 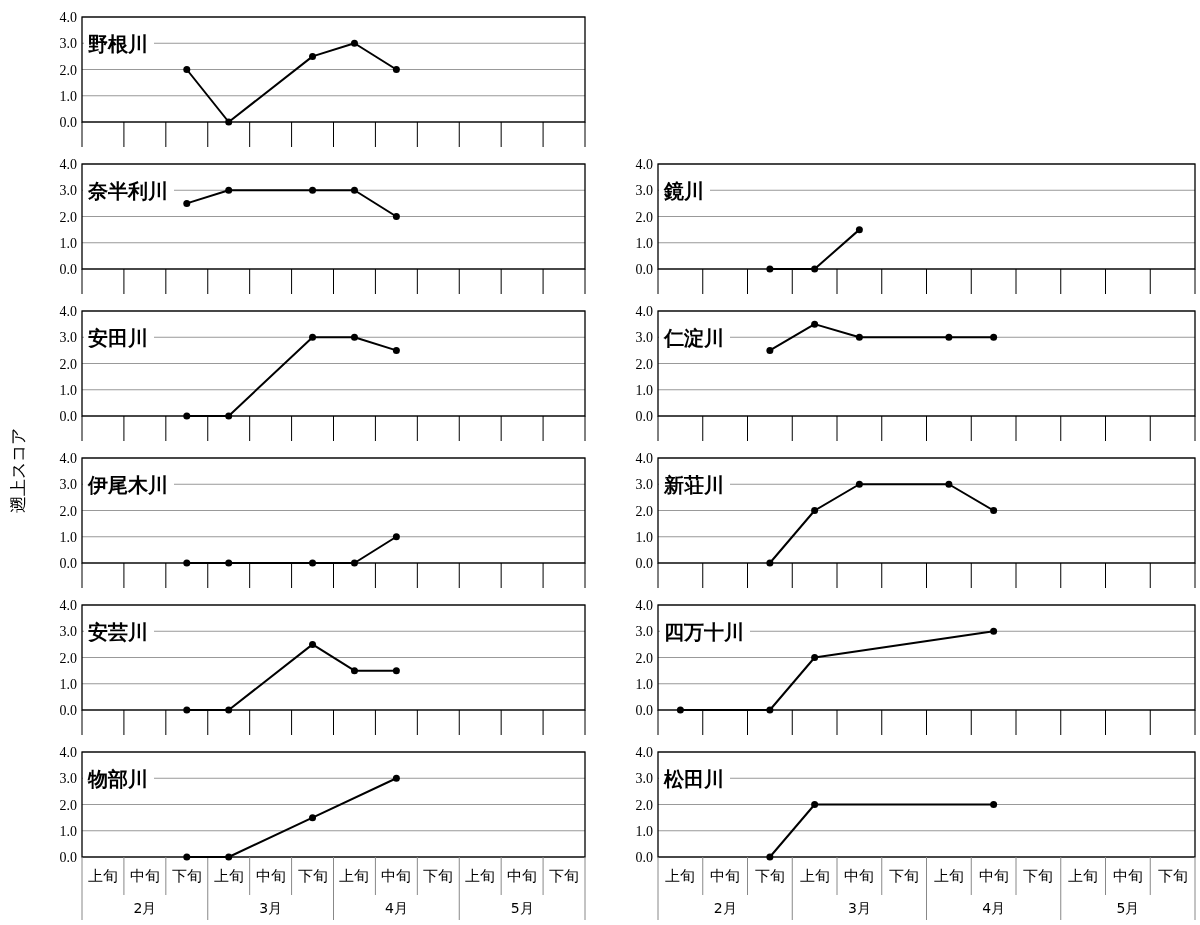 What do you see at coordinates (693, 779) in the screenshot?
I see `text: 松田川` at bounding box center [693, 779].